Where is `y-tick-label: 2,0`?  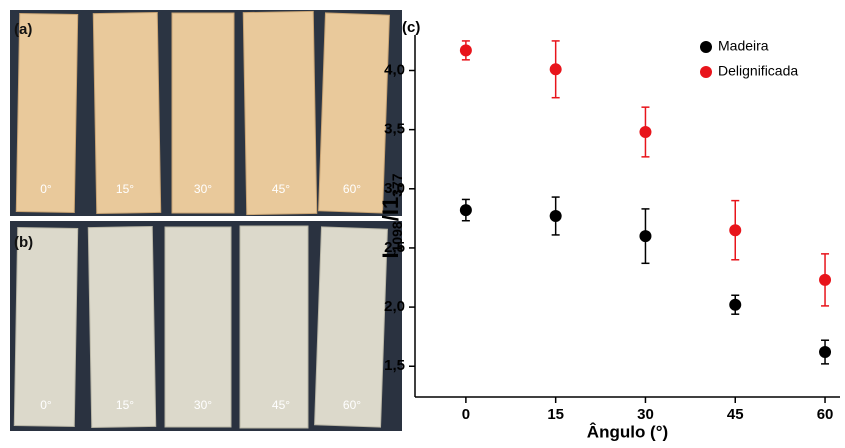
y-tick-label: 2,0 is located at coordinates (394, 306).